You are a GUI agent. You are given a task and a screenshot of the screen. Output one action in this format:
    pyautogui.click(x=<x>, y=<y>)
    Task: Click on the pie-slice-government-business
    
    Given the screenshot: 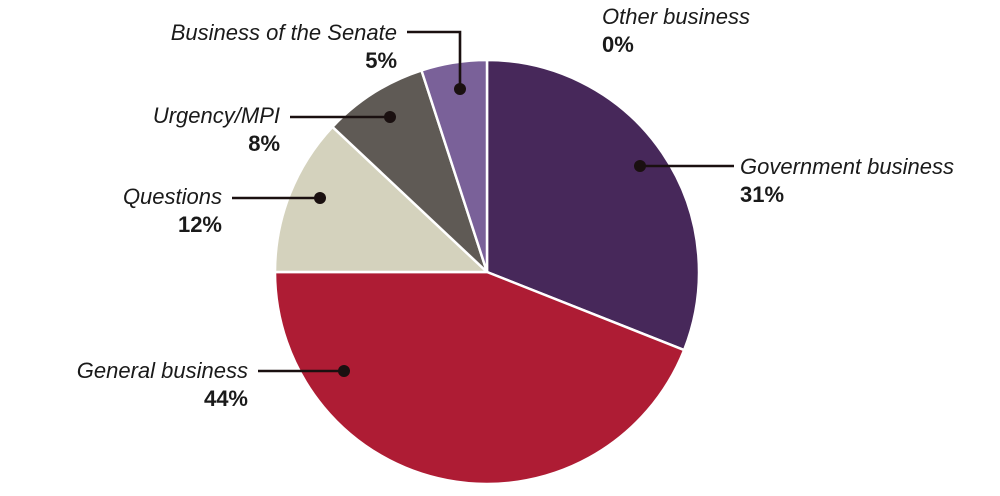 What is the action you would take?
    pyautogui.click(x=593, y=205)
    